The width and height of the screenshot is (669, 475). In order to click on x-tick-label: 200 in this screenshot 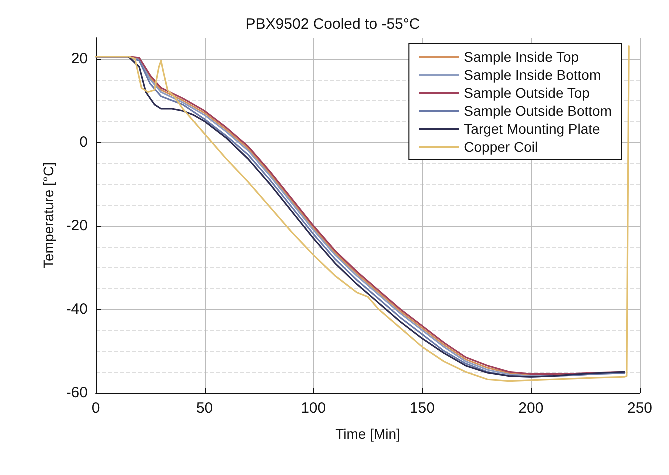, I will do `click(531, 408)`.